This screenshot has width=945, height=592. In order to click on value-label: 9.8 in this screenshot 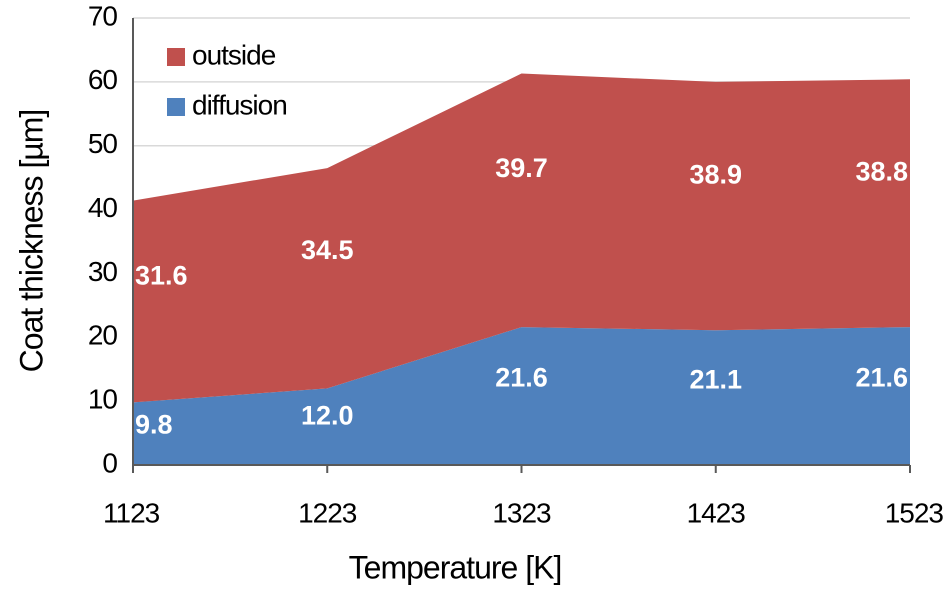, I will do `click(154, 424)`.